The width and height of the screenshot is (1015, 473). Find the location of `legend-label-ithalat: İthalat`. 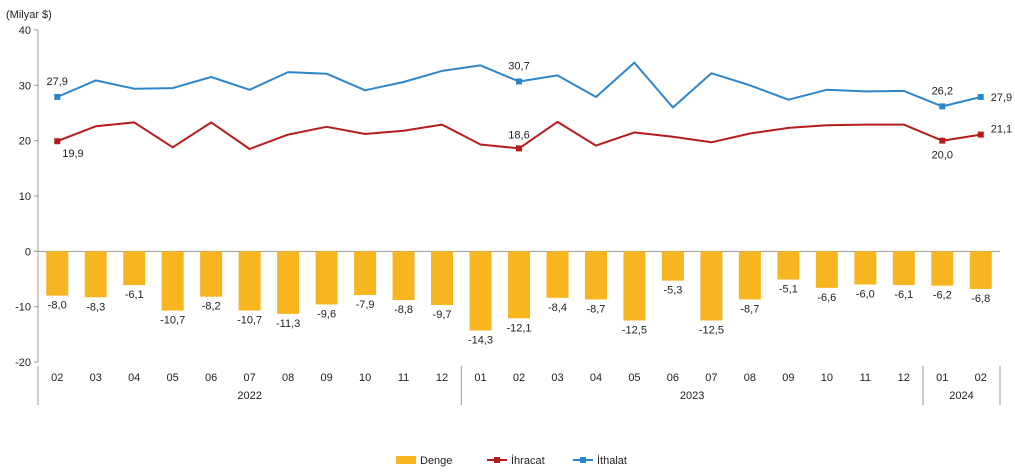

legend-label-ithalat: İthalat is located at coordinates (612, 460).